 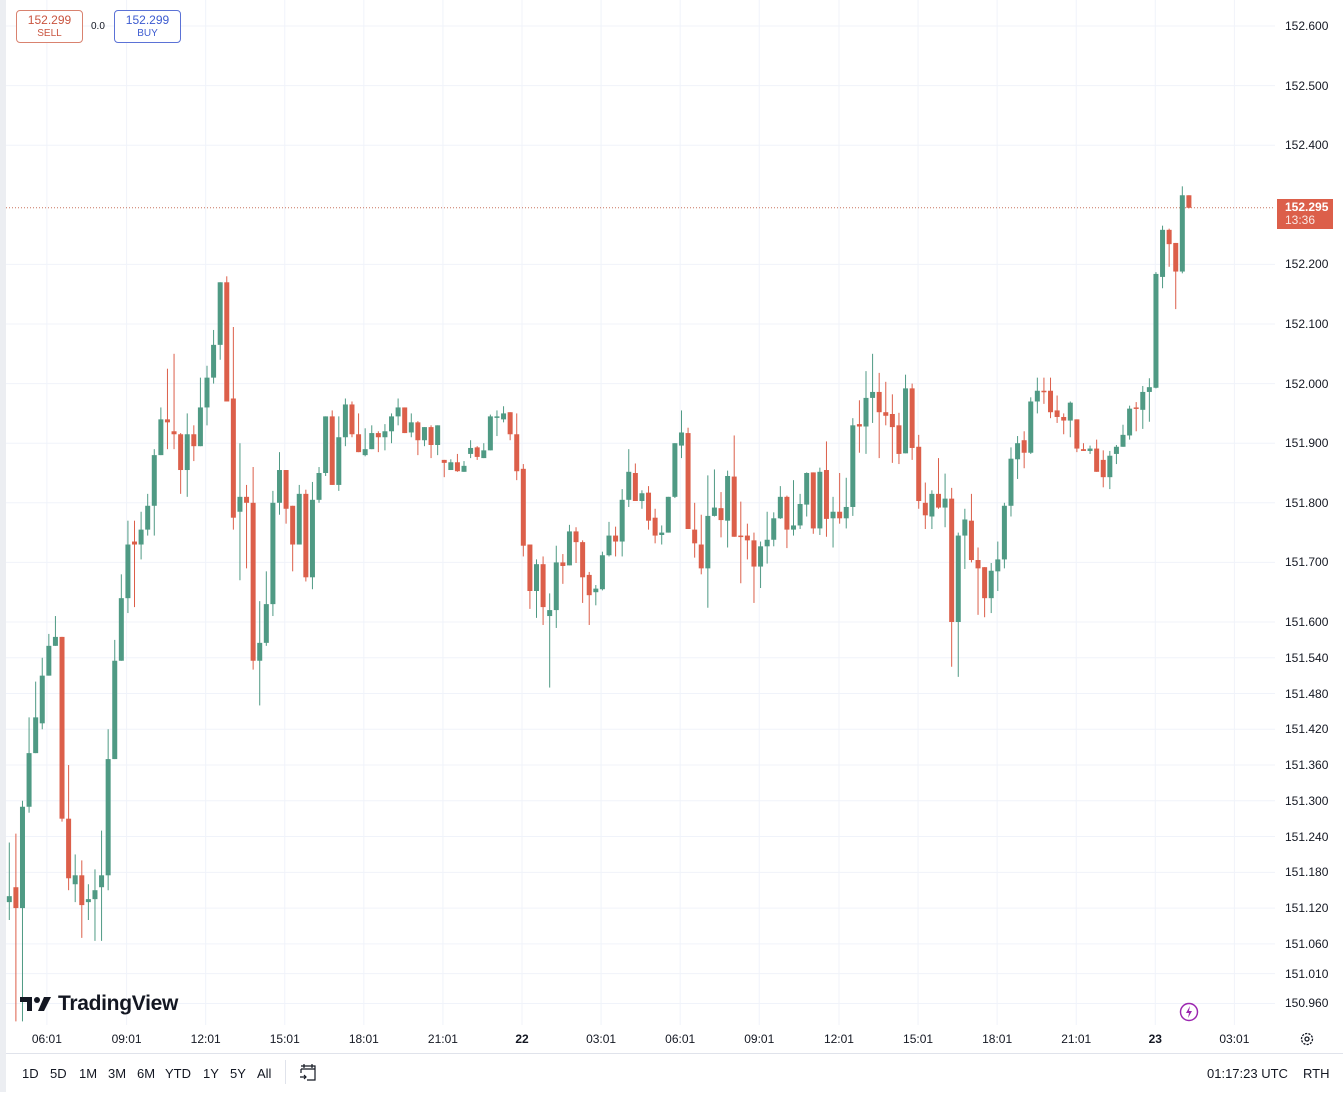 I want to click on range-button-5d: 5D, so click(x=58, y=1073).